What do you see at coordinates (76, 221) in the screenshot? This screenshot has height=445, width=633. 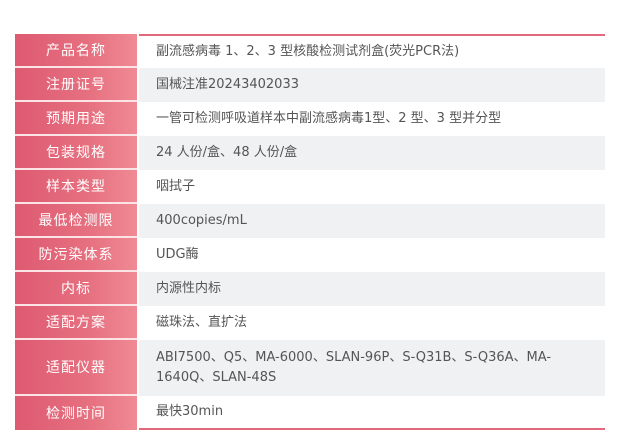 I see `row-label: 最低检测限` at bounding box center [76, 221].